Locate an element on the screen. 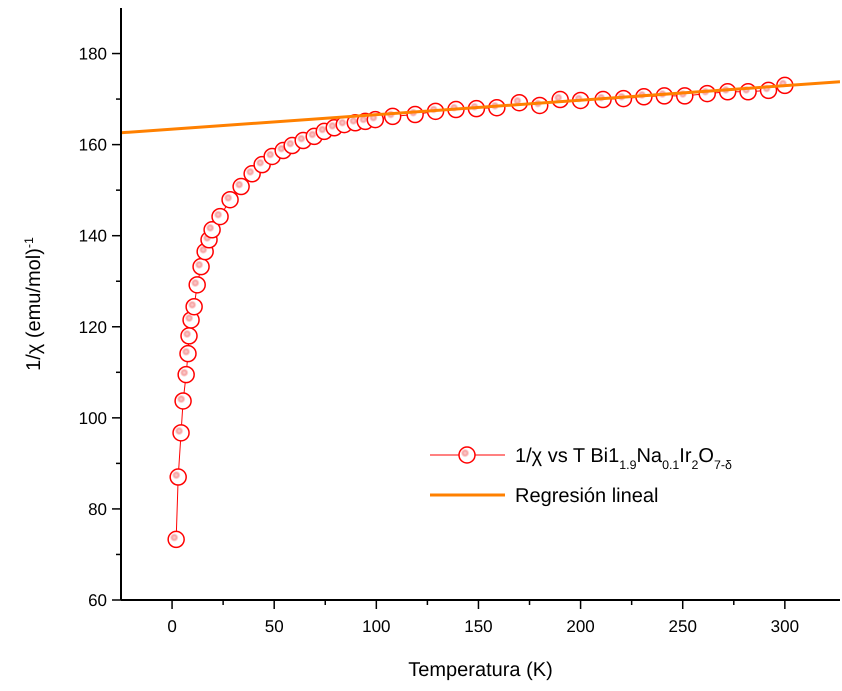 This screenshot has height=691, width=842. y-tick-label: 180 is located at coordinates (92, 54).